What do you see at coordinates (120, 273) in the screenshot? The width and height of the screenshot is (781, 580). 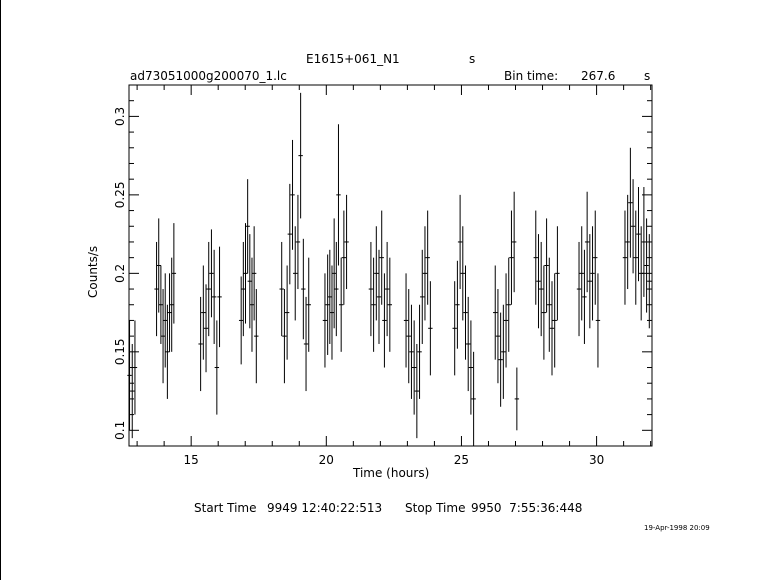 I see `y-tick-label: 0.2` at bounding box center [120, 273].